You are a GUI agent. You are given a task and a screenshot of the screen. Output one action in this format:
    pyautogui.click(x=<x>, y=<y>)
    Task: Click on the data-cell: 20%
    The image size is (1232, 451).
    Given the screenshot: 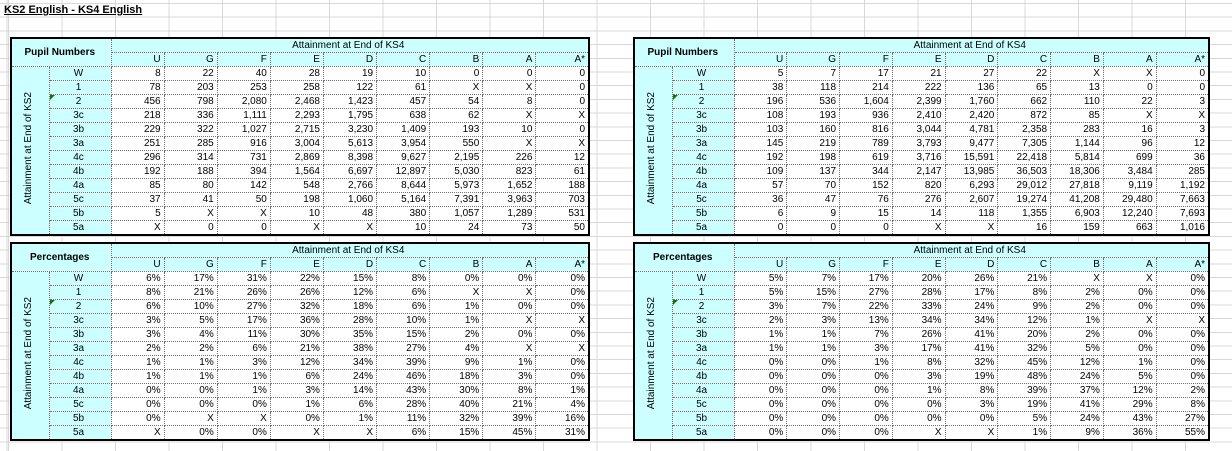 What is the action you would take?
    pyautogui.click(x=1024, y=334)
    